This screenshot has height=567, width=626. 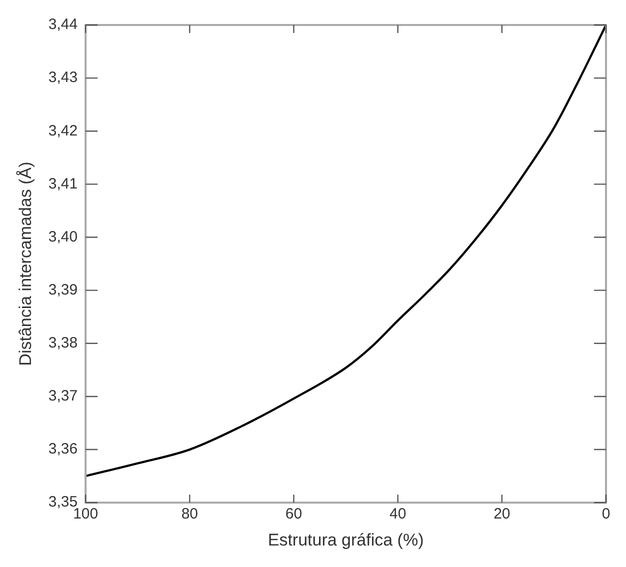 I want to click on y-tick-label: 3,40, so click(x=63, y=237).